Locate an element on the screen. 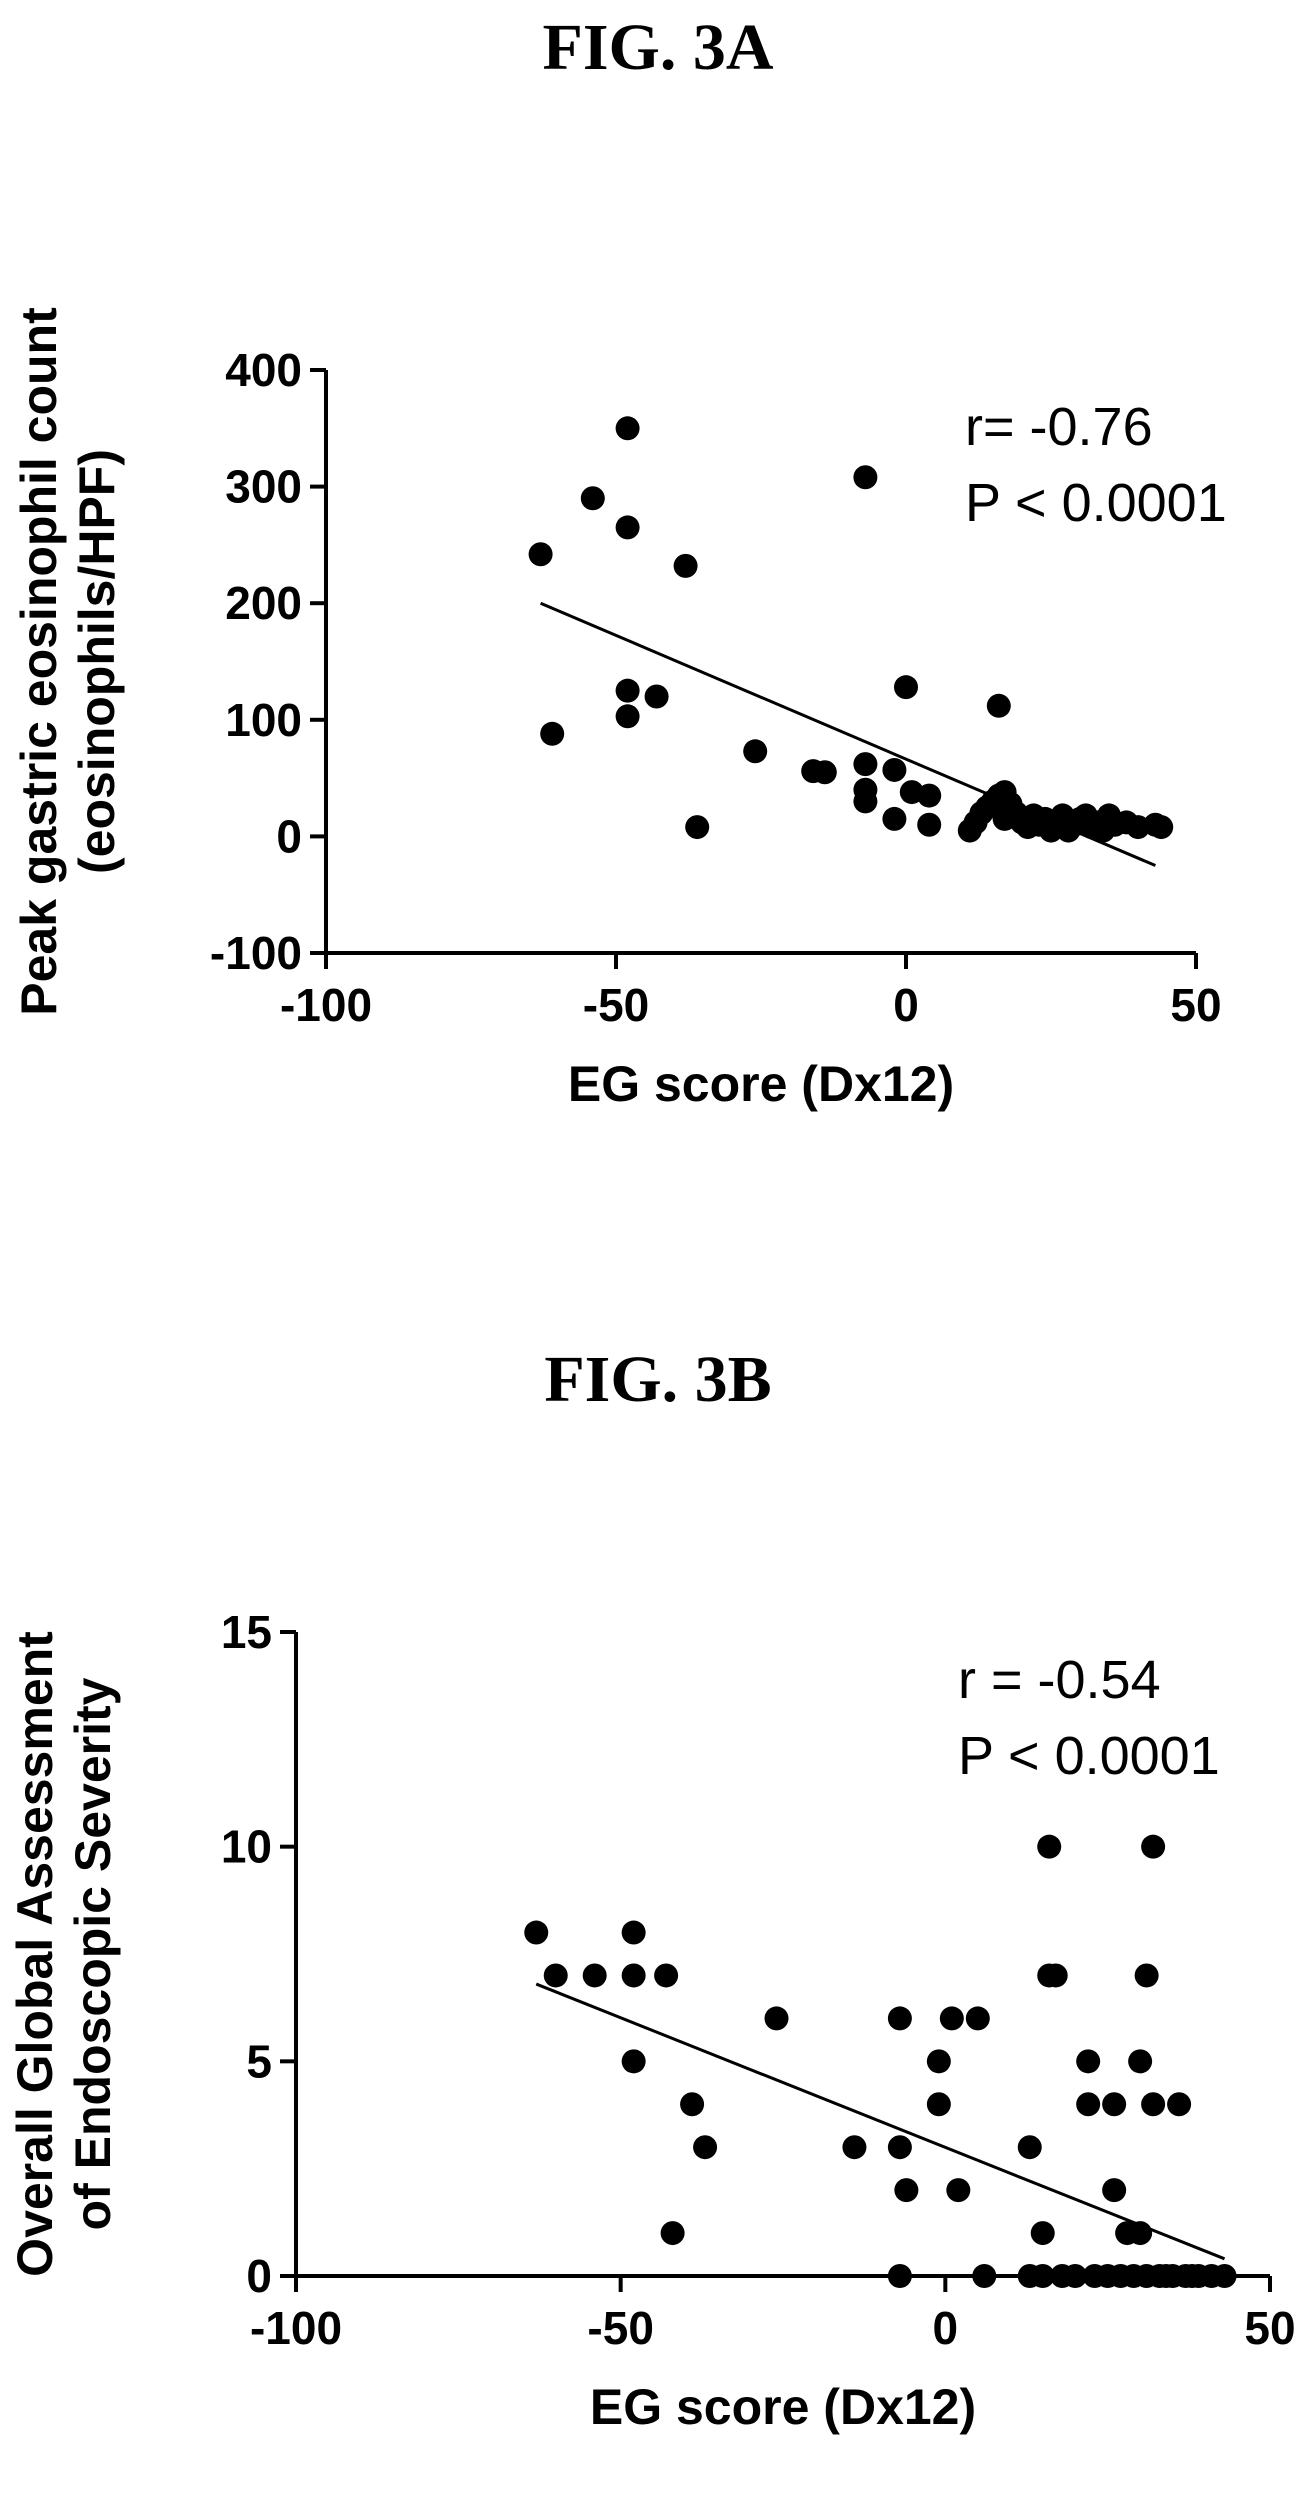 This screenshot has height=2496, width=1316. y-axis-label: (eosinophils/HPF) is located at coordinates (97, 661).